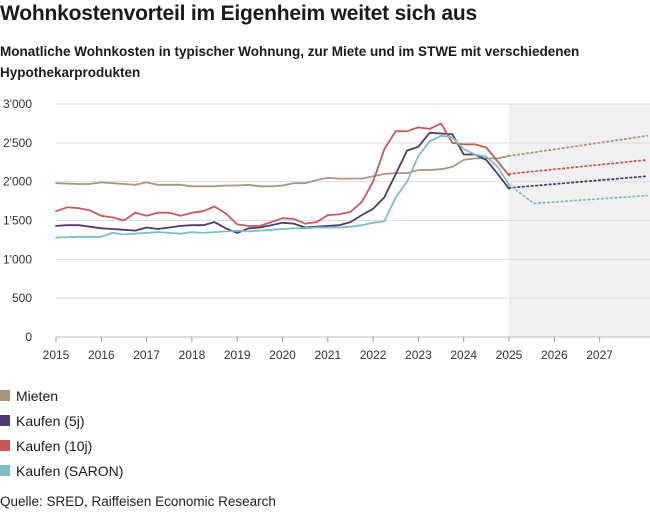 The width and height of the screenshot is (650, 513). What do you see at coordinates (282, 355) in the screenshot?
I see `x-tick-label: 2020` at bounding box center [282, 355].